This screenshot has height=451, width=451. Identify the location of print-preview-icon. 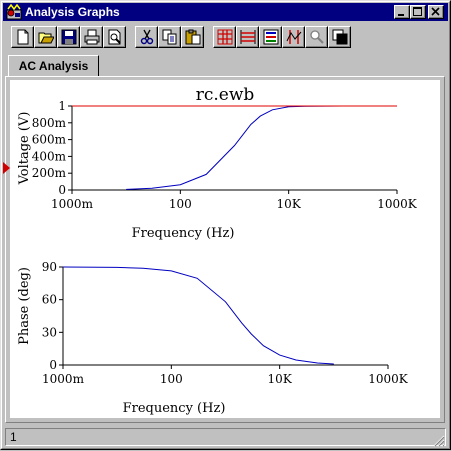
(114, 37).